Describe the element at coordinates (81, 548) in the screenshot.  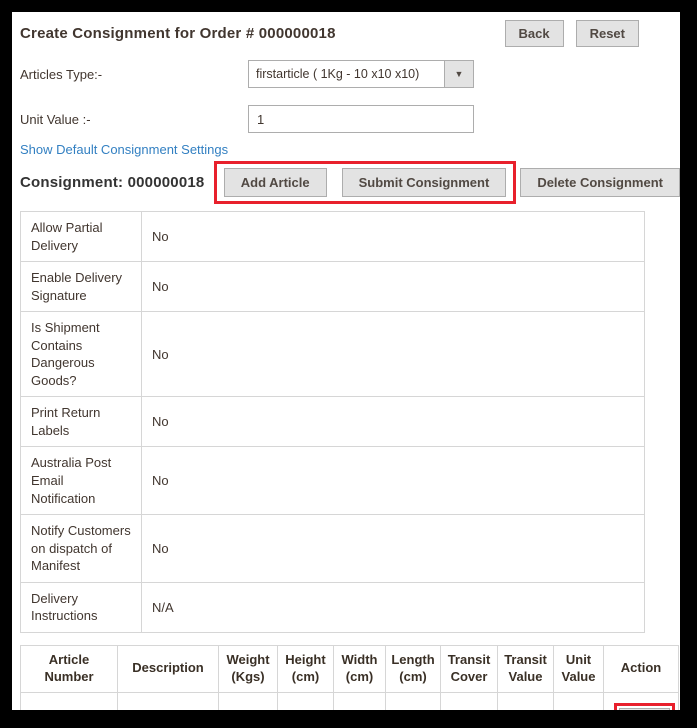
I see `setting-label: Notify Customers on dispatch of Manifest` at that location.